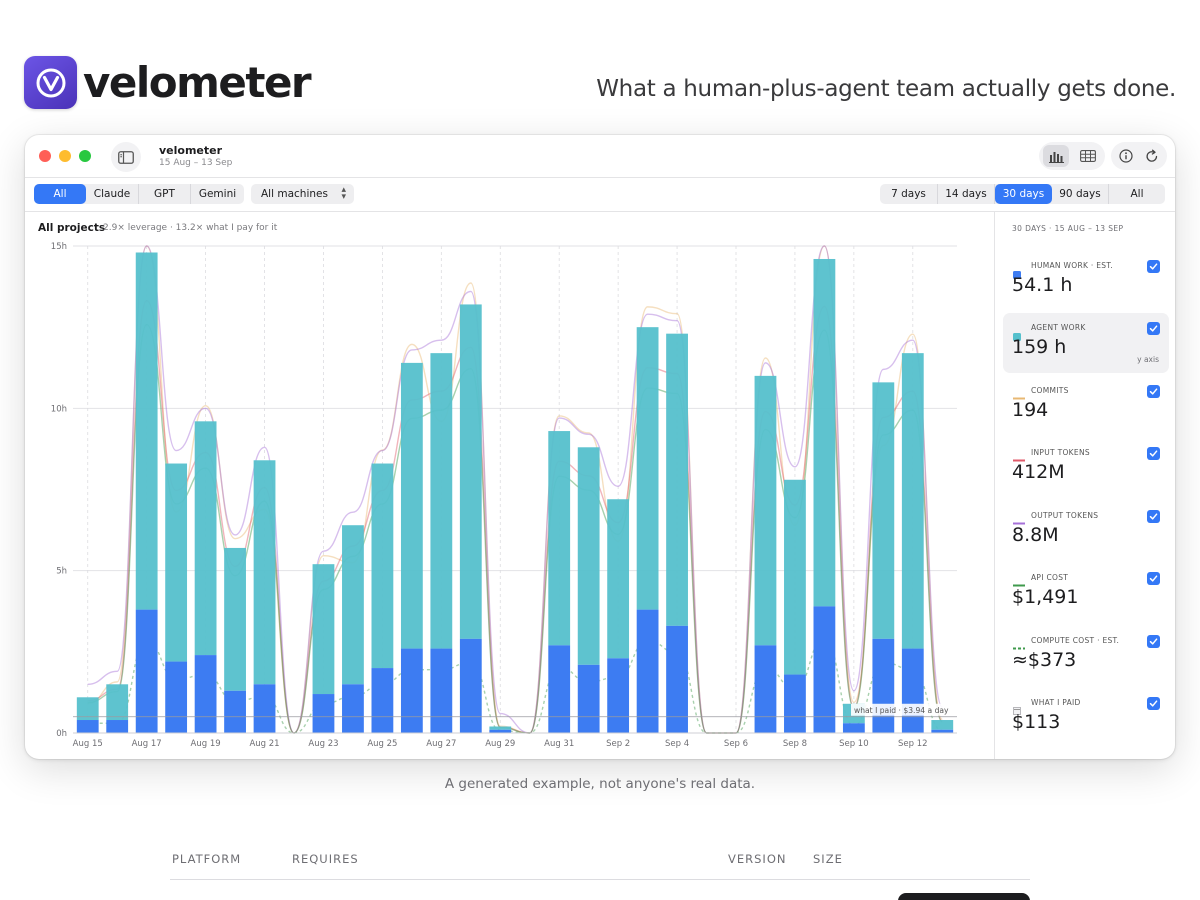 The height and width of the screenshot is (900, 1200). Describe the element at coordinates (795, 744) in the screenshot. I see `x-tick-label: Sep 8` at that location.